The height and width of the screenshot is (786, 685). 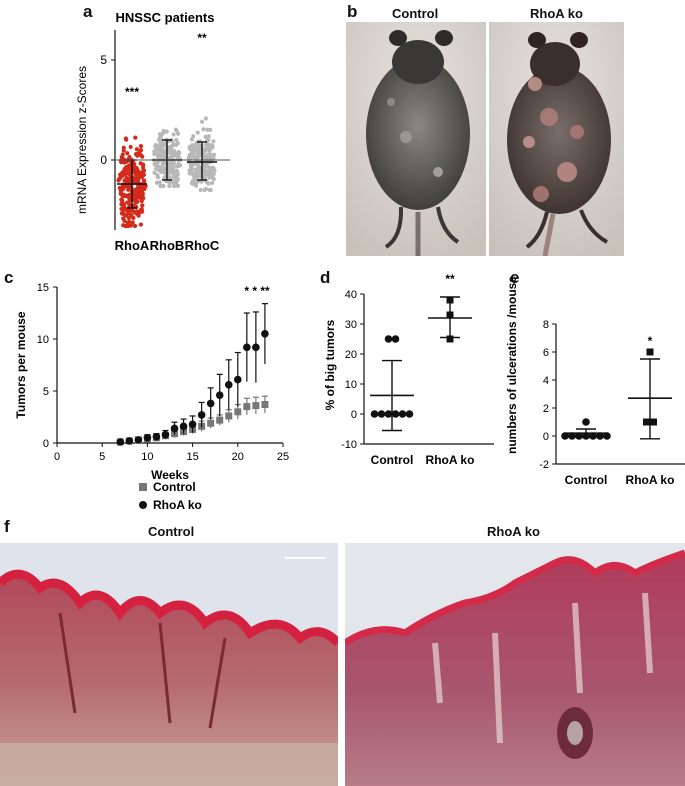 What do you see at coordinates (556, 13) in the screenshot?
I see `photo-b-label-rhoa: RhoA ko` at bounding box center [556, 13].